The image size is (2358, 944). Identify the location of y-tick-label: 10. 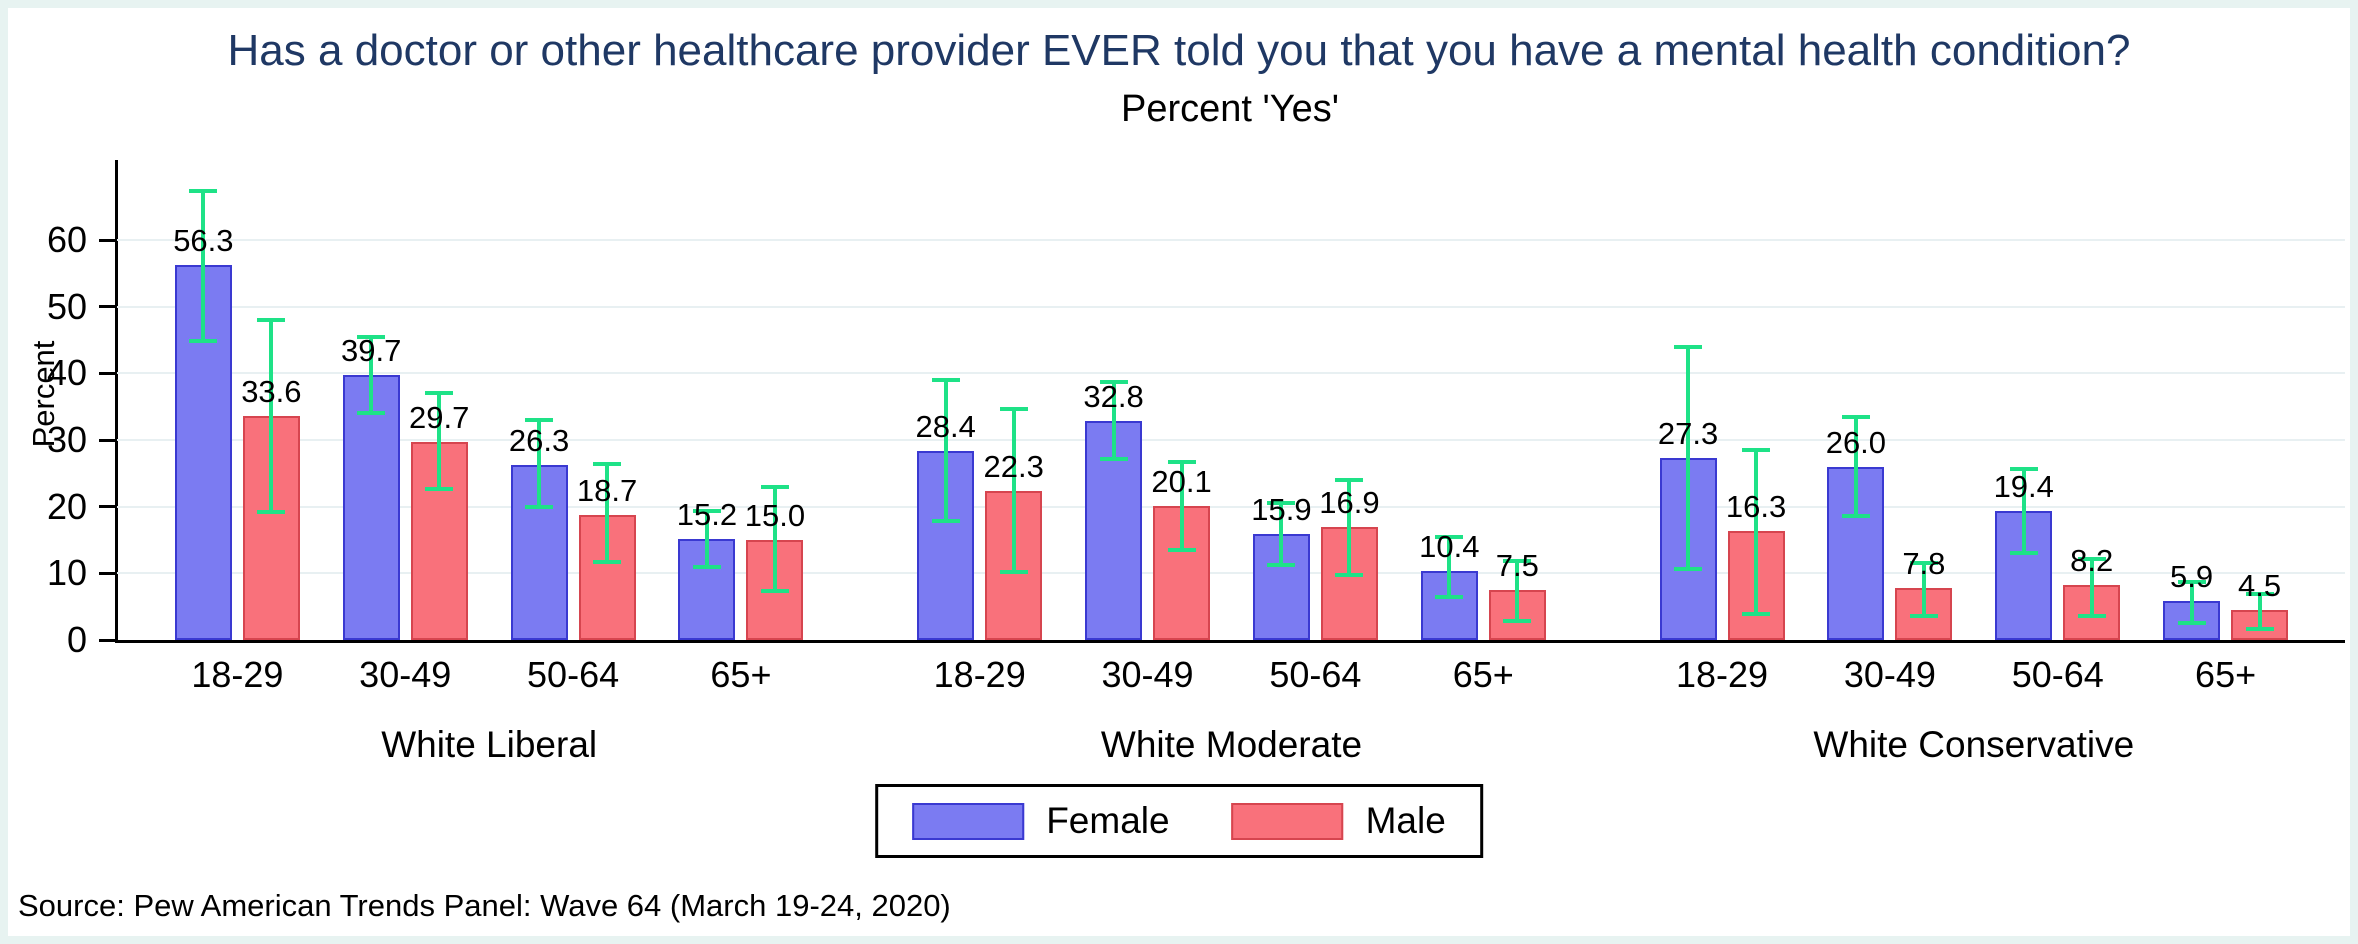
(66, 573).